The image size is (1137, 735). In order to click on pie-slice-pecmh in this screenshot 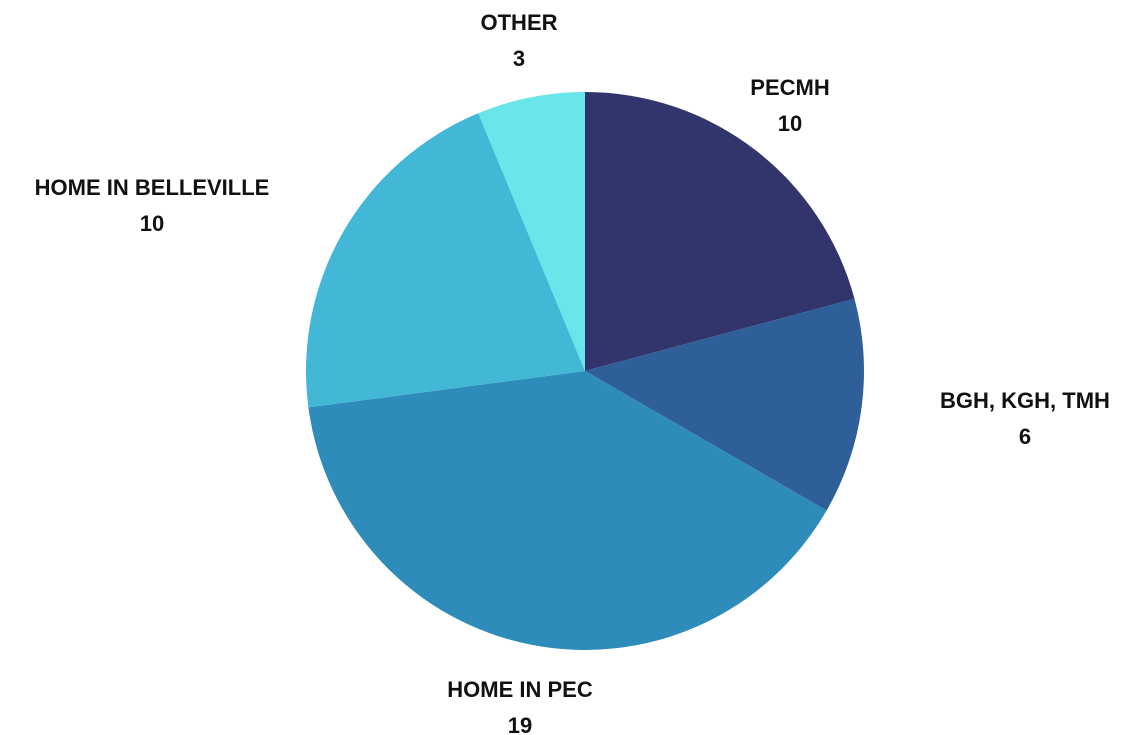, I will do `click(720, 231)`.